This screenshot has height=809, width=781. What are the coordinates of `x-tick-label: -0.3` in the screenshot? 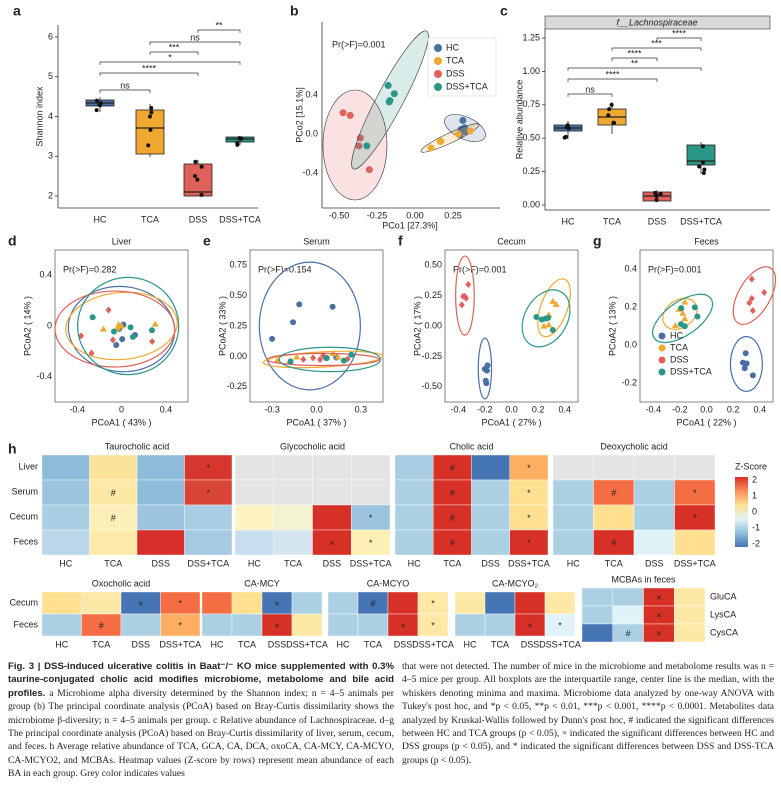 It's located at (272, 409).